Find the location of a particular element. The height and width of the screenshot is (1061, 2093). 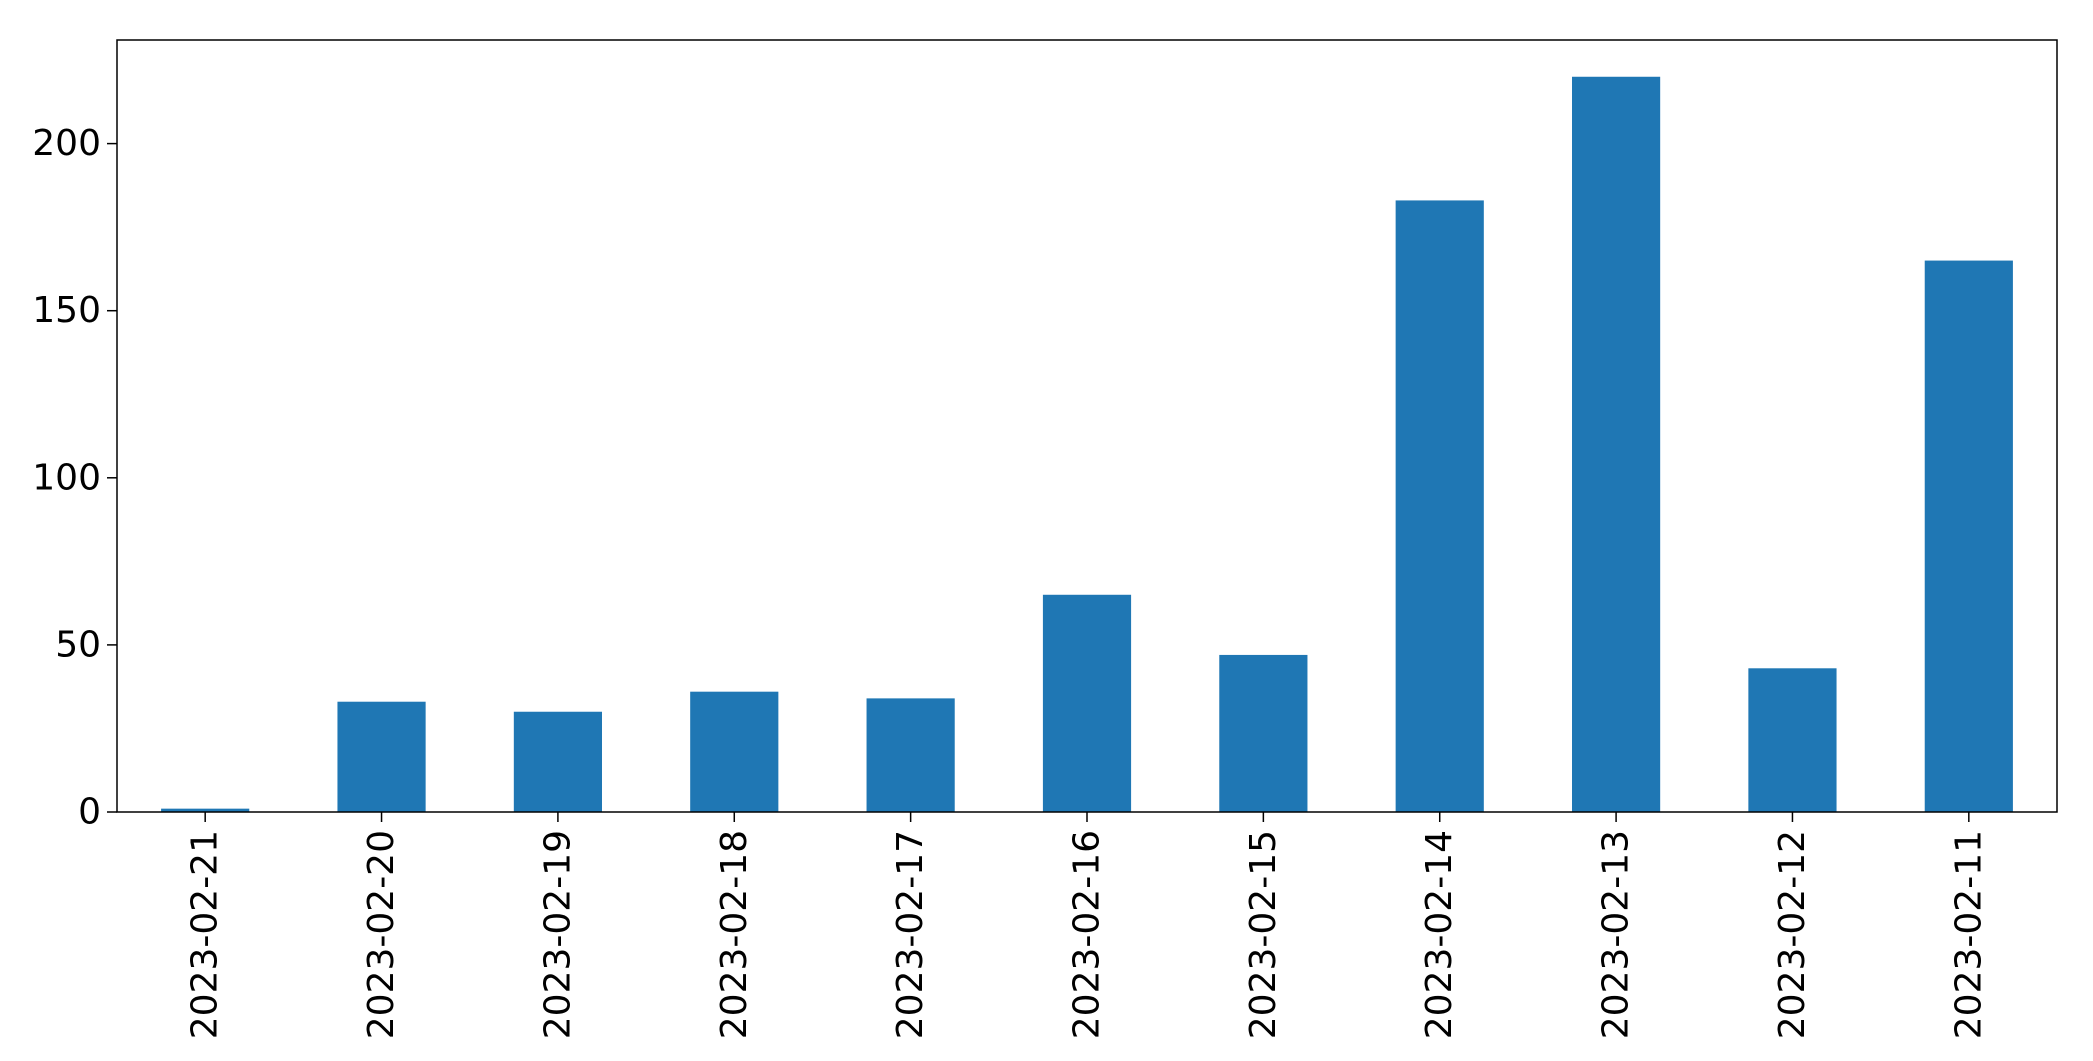

y-tick-label: 150 is located at coordinates (66, 310).